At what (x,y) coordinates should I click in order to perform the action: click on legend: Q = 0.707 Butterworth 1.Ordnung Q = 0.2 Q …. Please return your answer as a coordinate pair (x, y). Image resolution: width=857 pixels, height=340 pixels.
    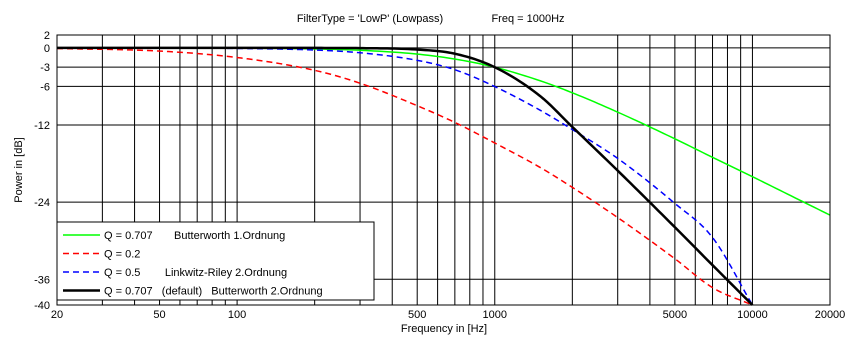
    Looking at the image, I should click on (215, 261).